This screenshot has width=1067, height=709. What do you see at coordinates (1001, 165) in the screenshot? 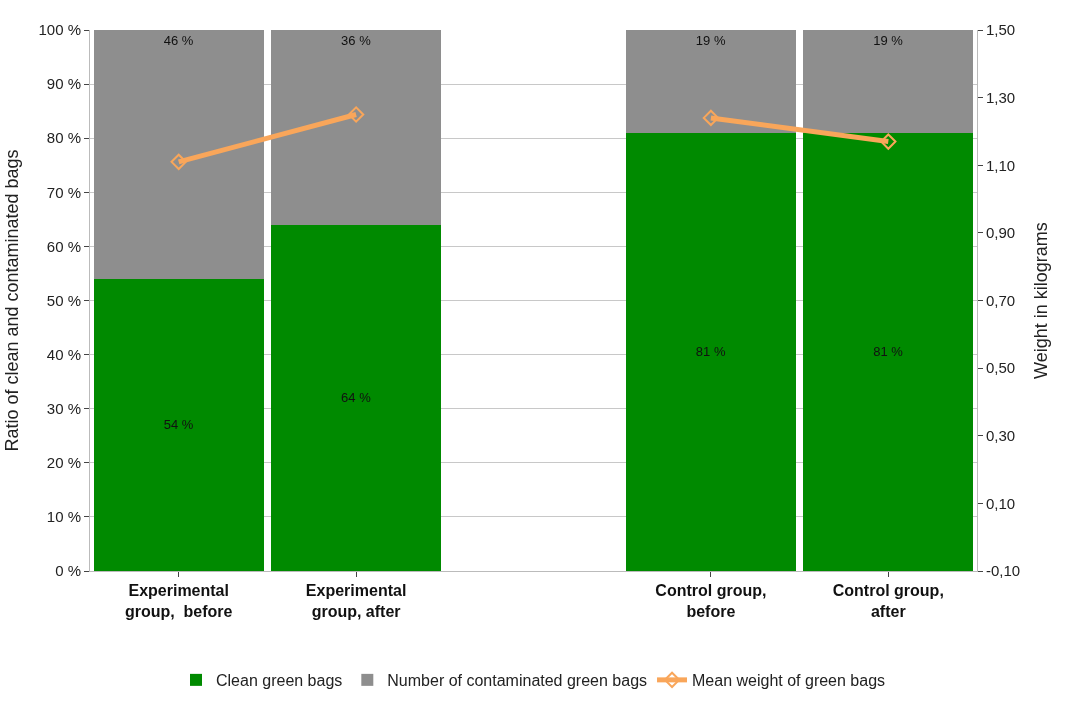
I see `y2-tick-label: 1,10` at bounding box center [1001, 165].